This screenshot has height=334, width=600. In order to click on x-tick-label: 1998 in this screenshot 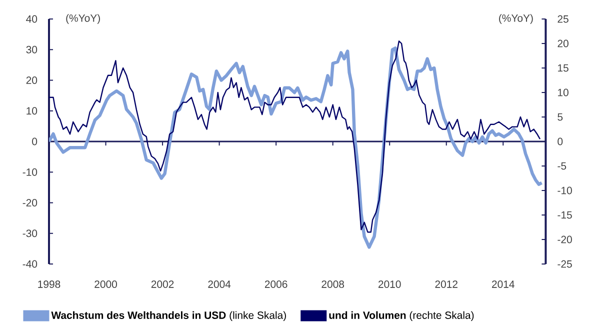, I will do `click(49, 284)`.